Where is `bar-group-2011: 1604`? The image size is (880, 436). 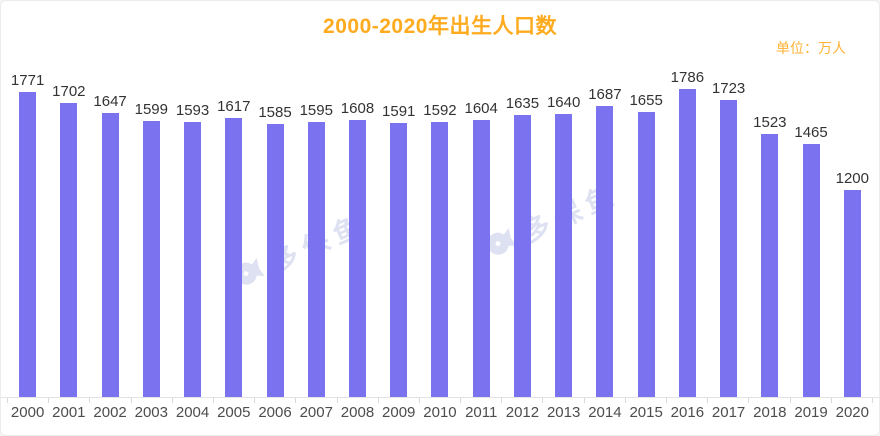 bar-group-2011: 1604 is located at coordinates (481, 248).